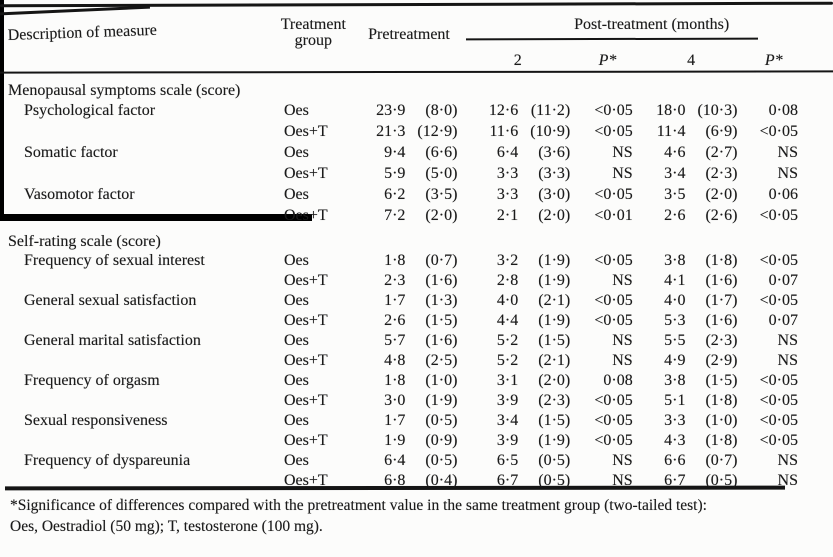 This screenshot has width=833, height=557. I want to click on month4-cell-wrap: 5·3 (1·6), so click(691, 321).